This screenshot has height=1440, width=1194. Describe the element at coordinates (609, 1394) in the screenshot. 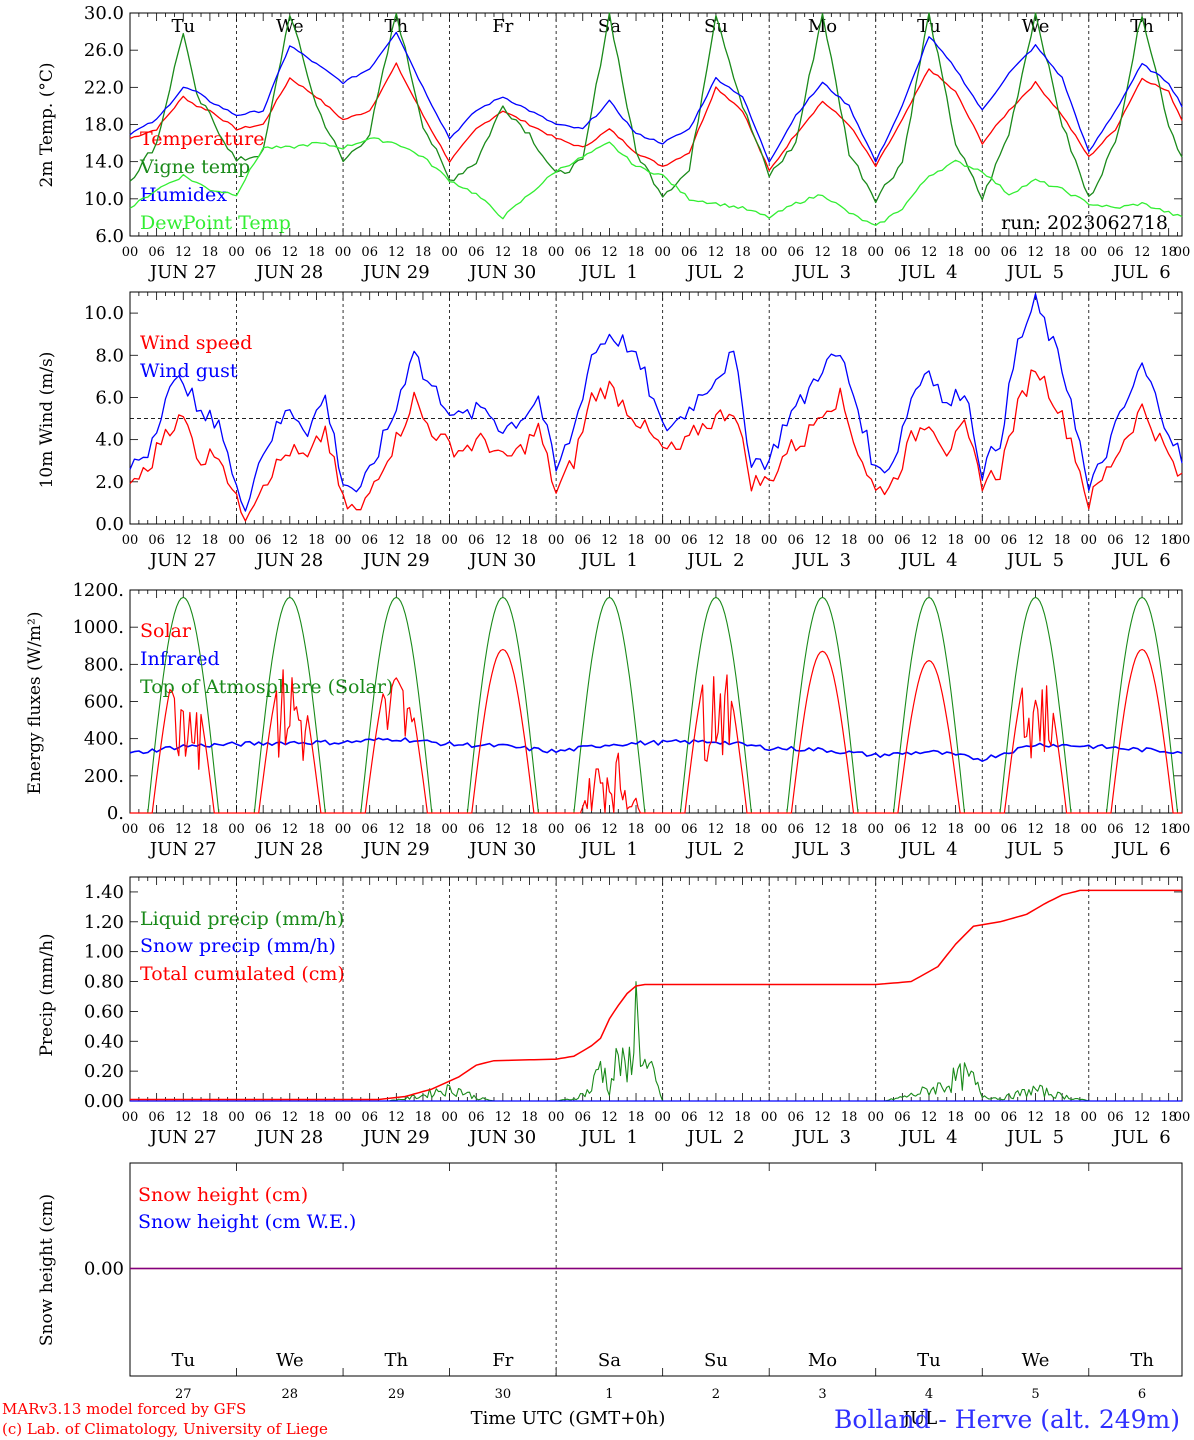

I see `day-number-label: 1` at that location.